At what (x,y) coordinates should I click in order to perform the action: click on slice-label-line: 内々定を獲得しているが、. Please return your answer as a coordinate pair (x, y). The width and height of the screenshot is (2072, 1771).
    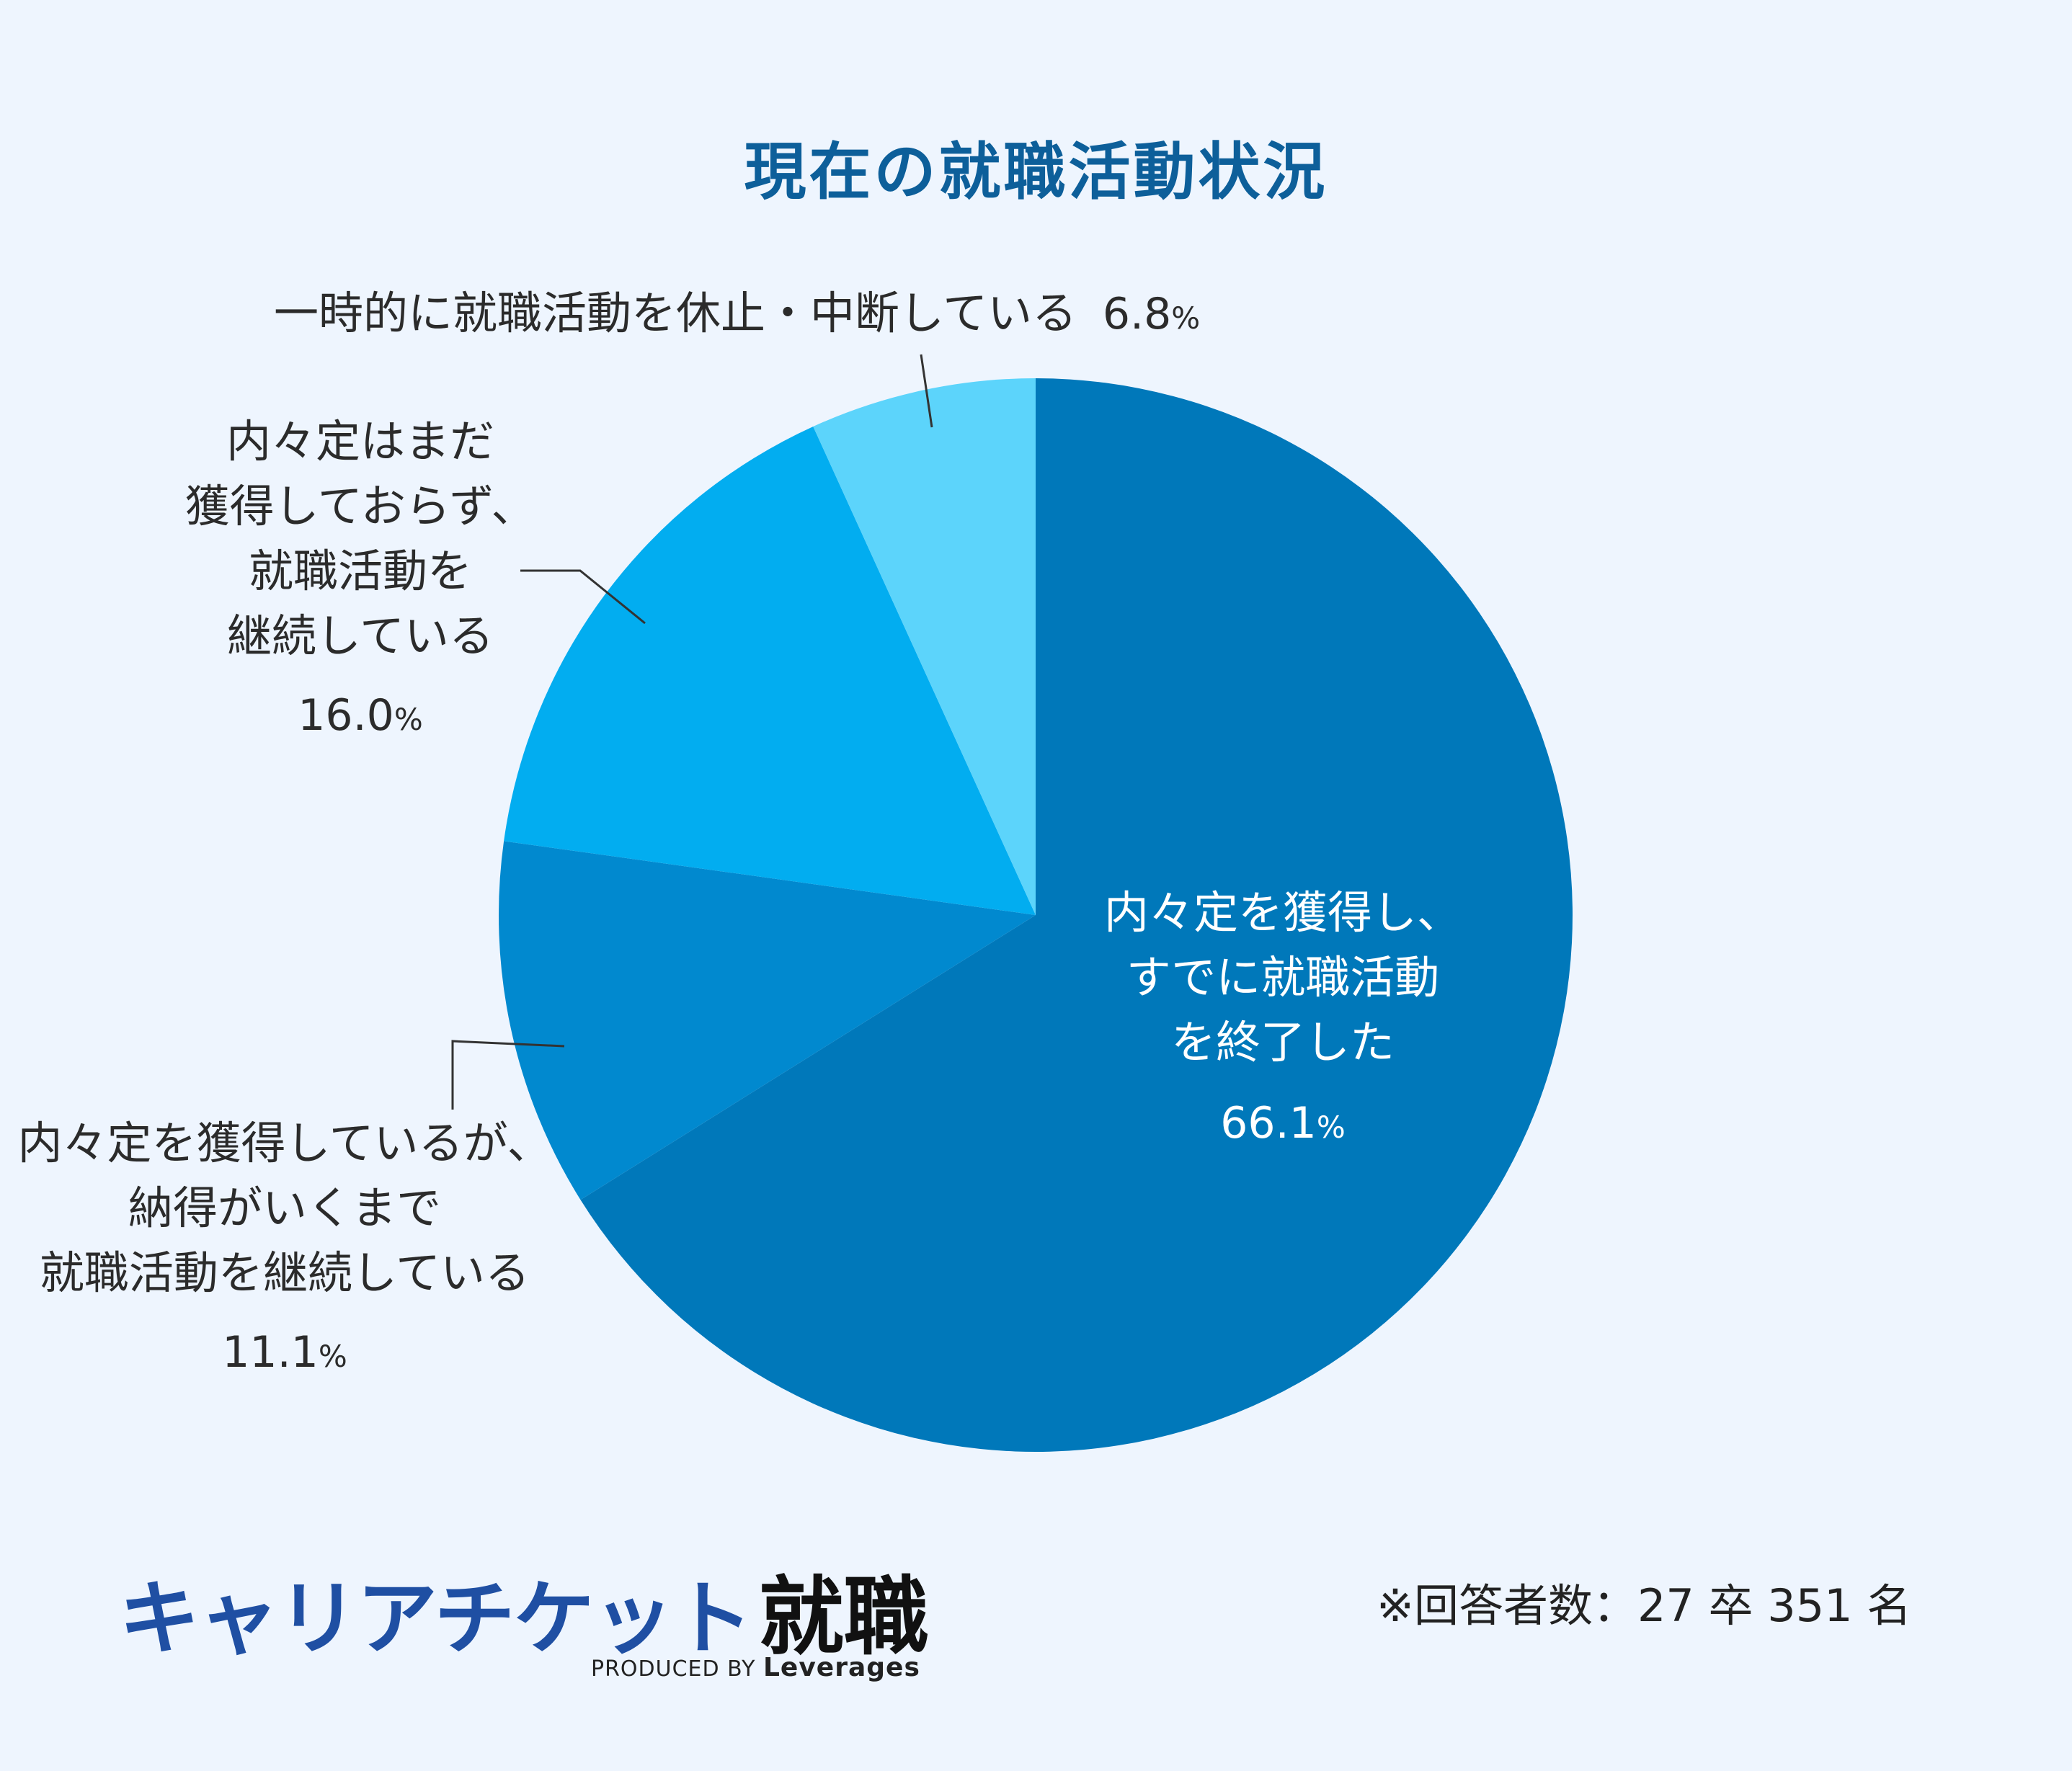
    Looking at the image, I should click on (284, 1143).